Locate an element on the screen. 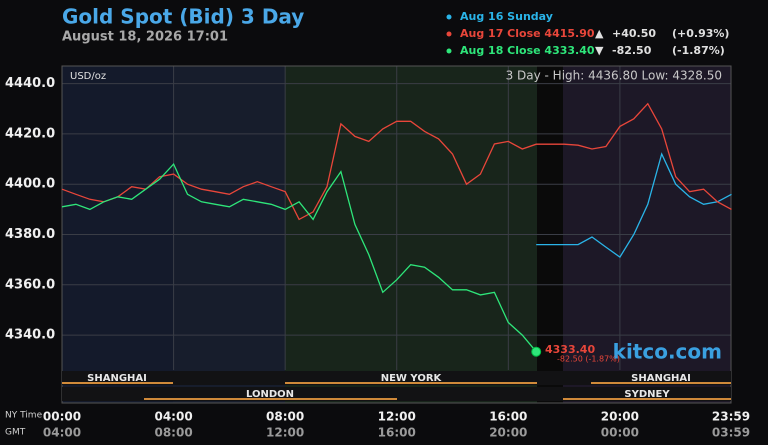 The height and width of the screenshot is (445, 768). x-row-label: GMT is located at coordinates (15, 433).